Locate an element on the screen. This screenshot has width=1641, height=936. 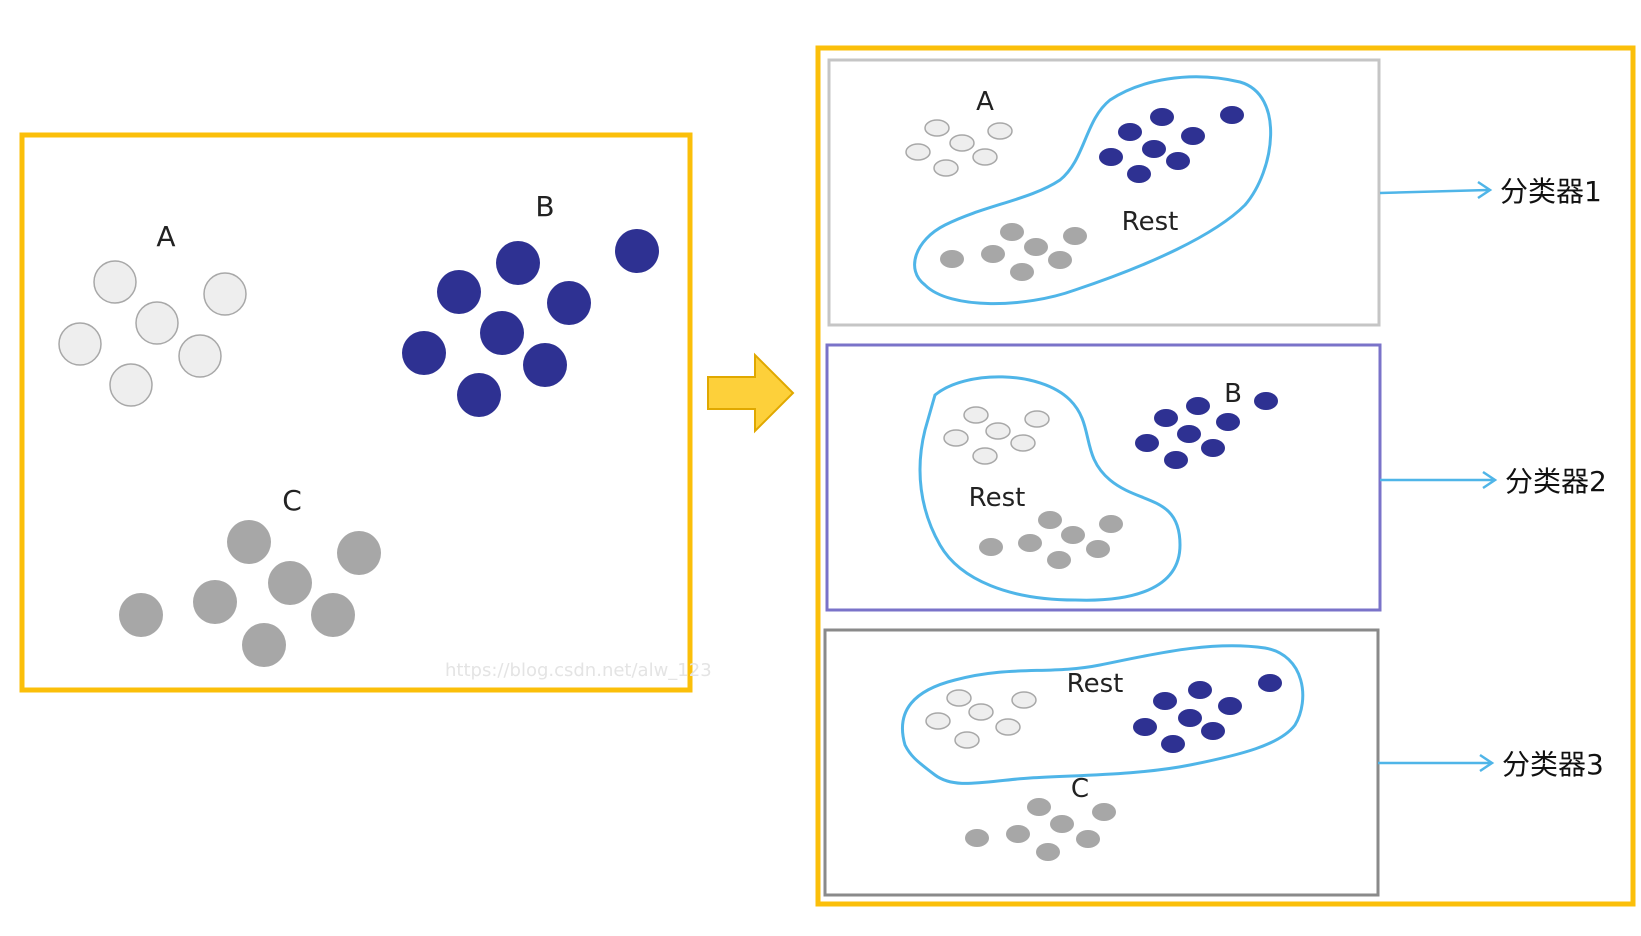
panel-1-cluster-c is located at coordinates (1013, 252).